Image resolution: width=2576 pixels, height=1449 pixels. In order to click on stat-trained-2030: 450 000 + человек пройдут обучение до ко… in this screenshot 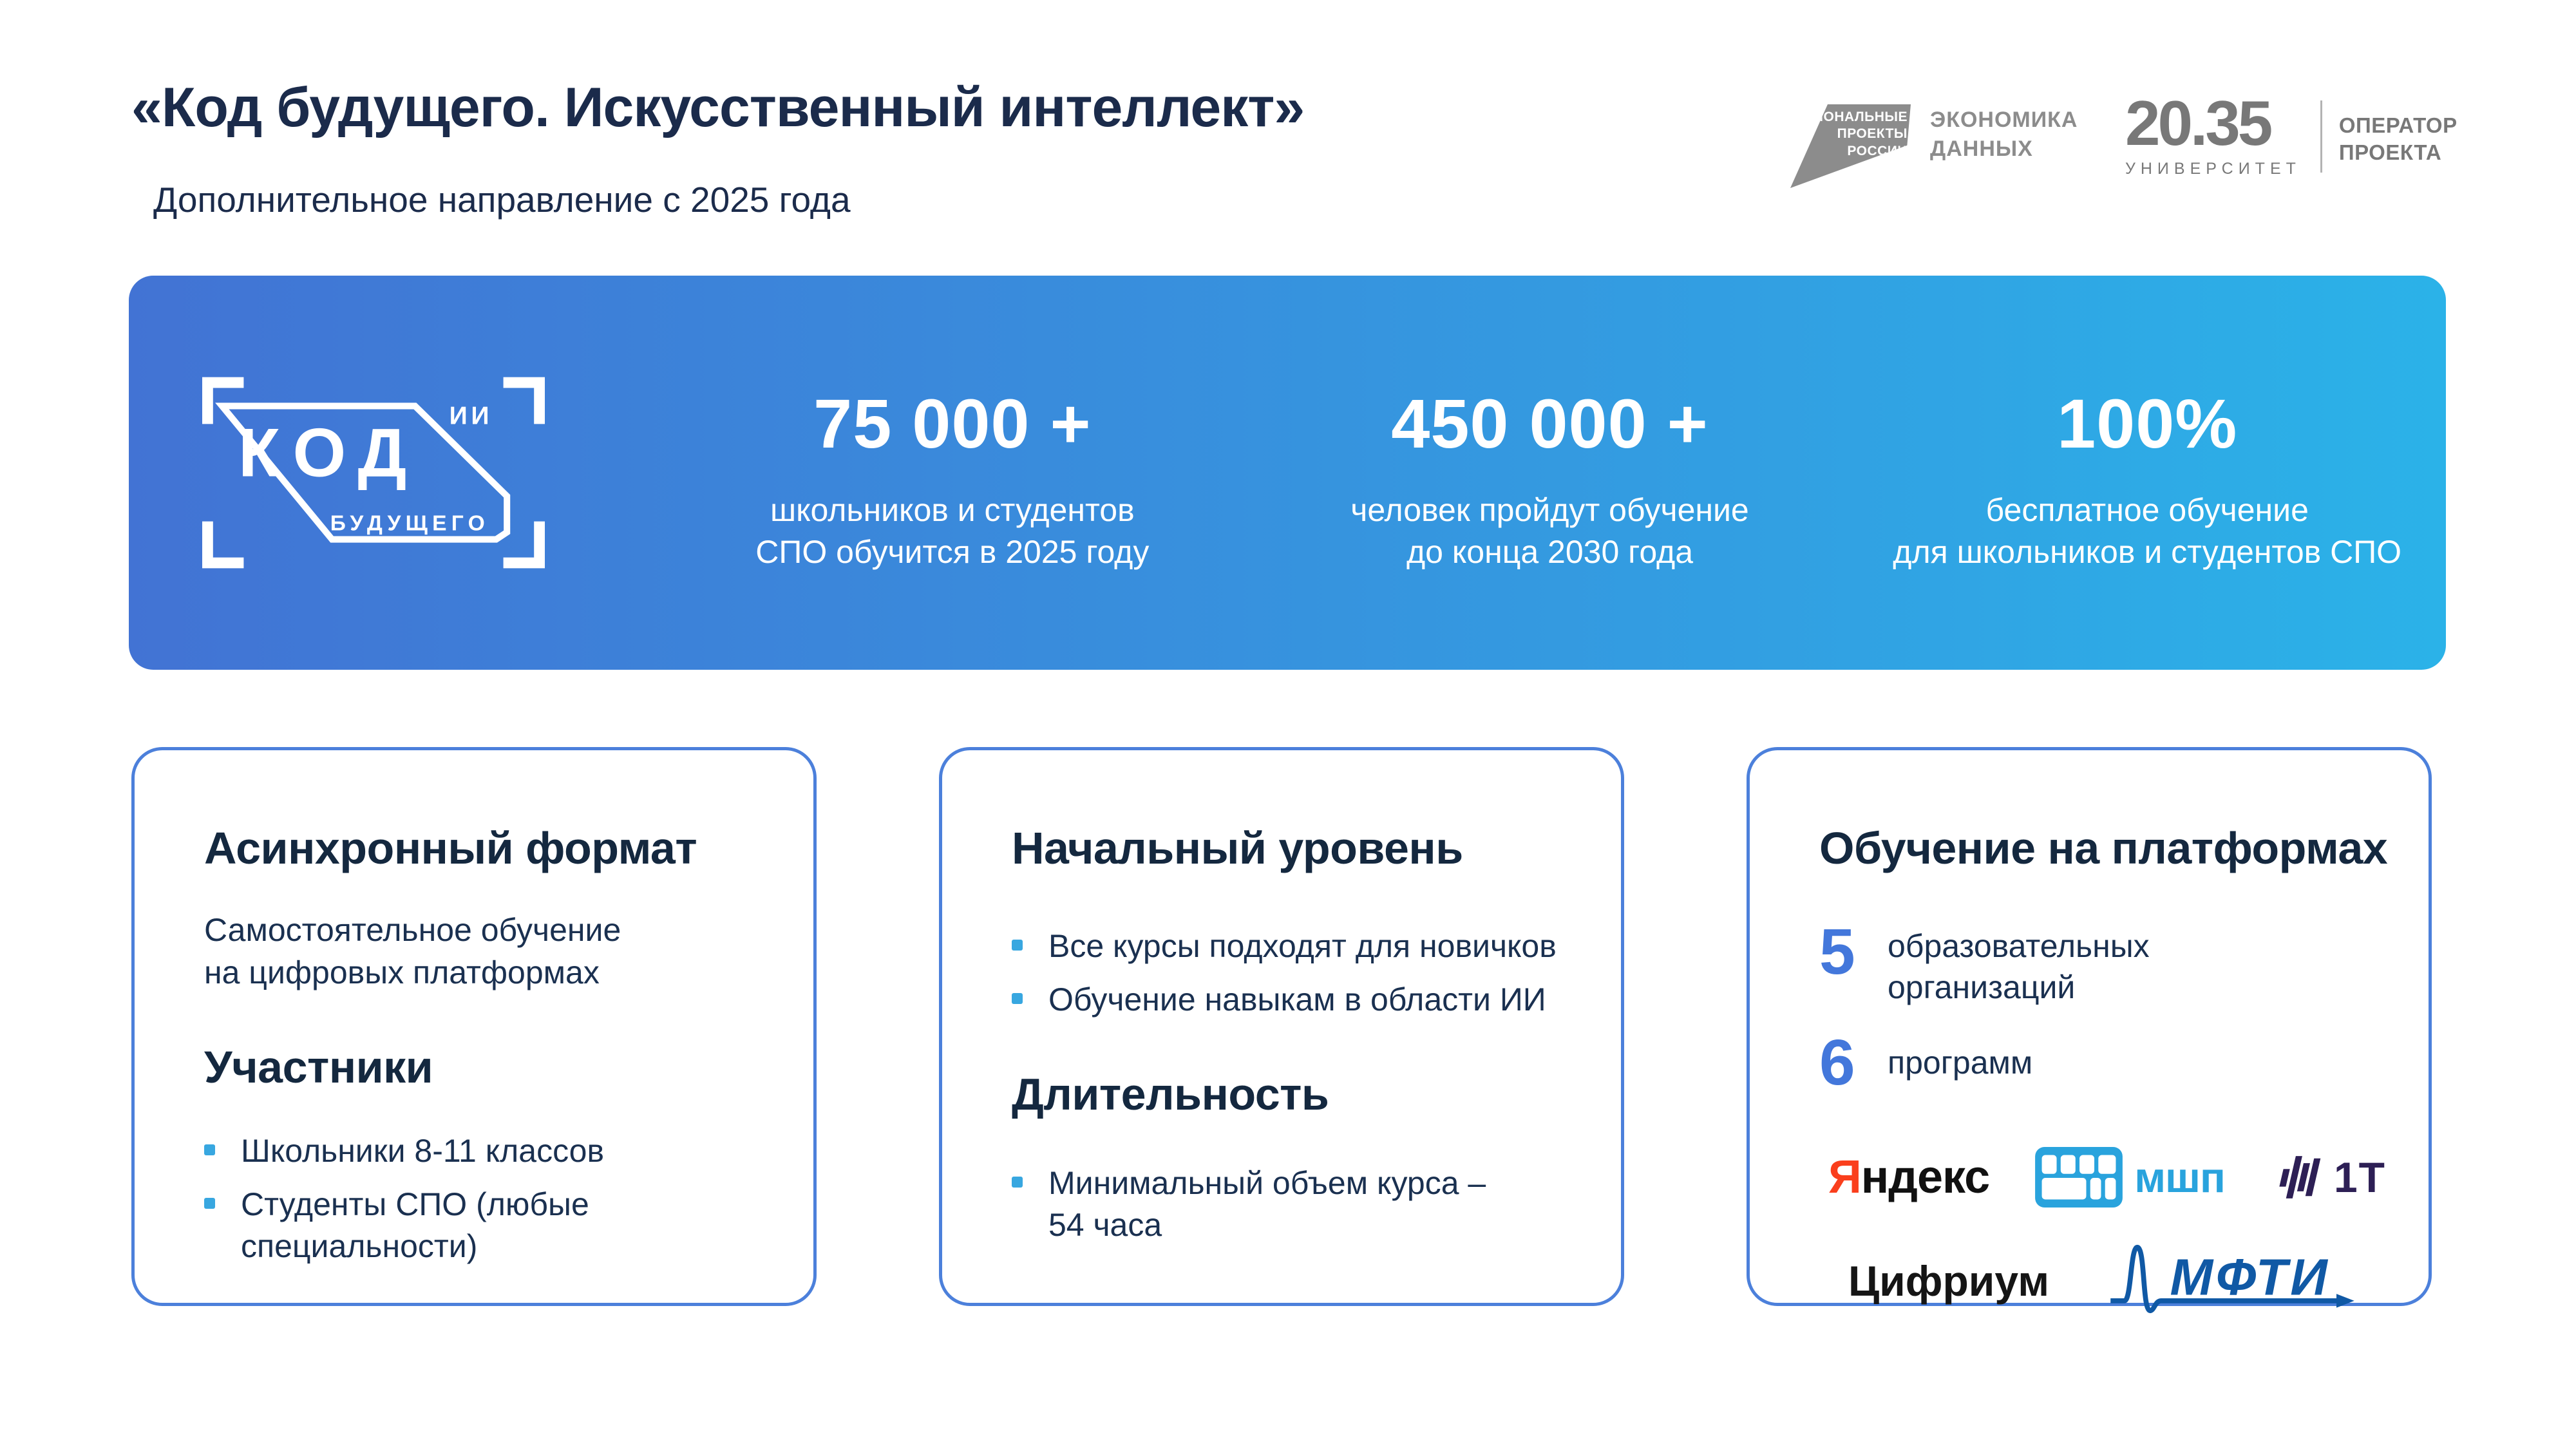, I will do `click(1550, 478)`.